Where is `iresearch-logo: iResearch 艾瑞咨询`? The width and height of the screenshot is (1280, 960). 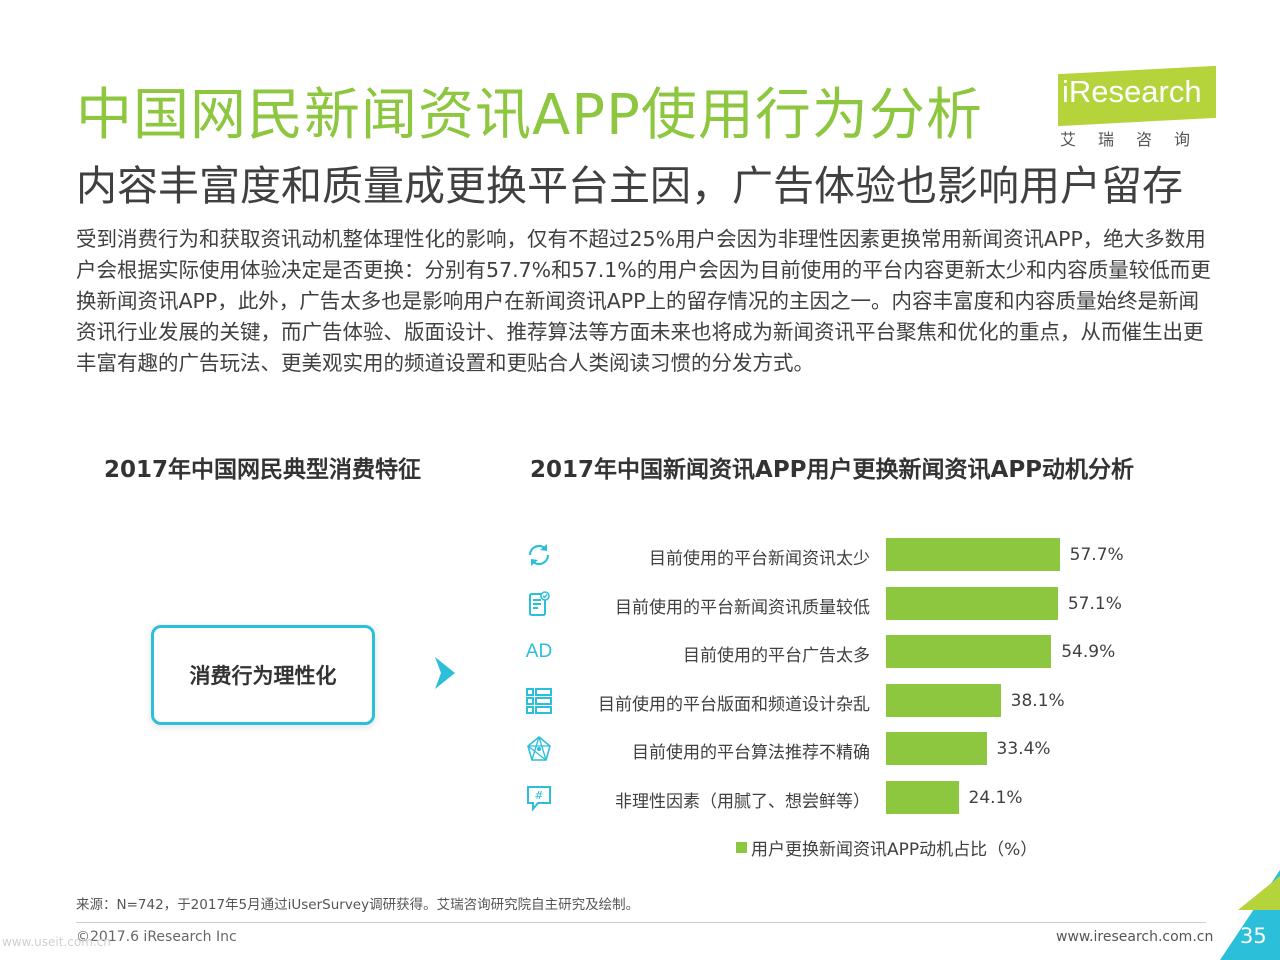 iresearch-logo: iResearch 艾瑞咨询 is located at coordinates (1138, 107).